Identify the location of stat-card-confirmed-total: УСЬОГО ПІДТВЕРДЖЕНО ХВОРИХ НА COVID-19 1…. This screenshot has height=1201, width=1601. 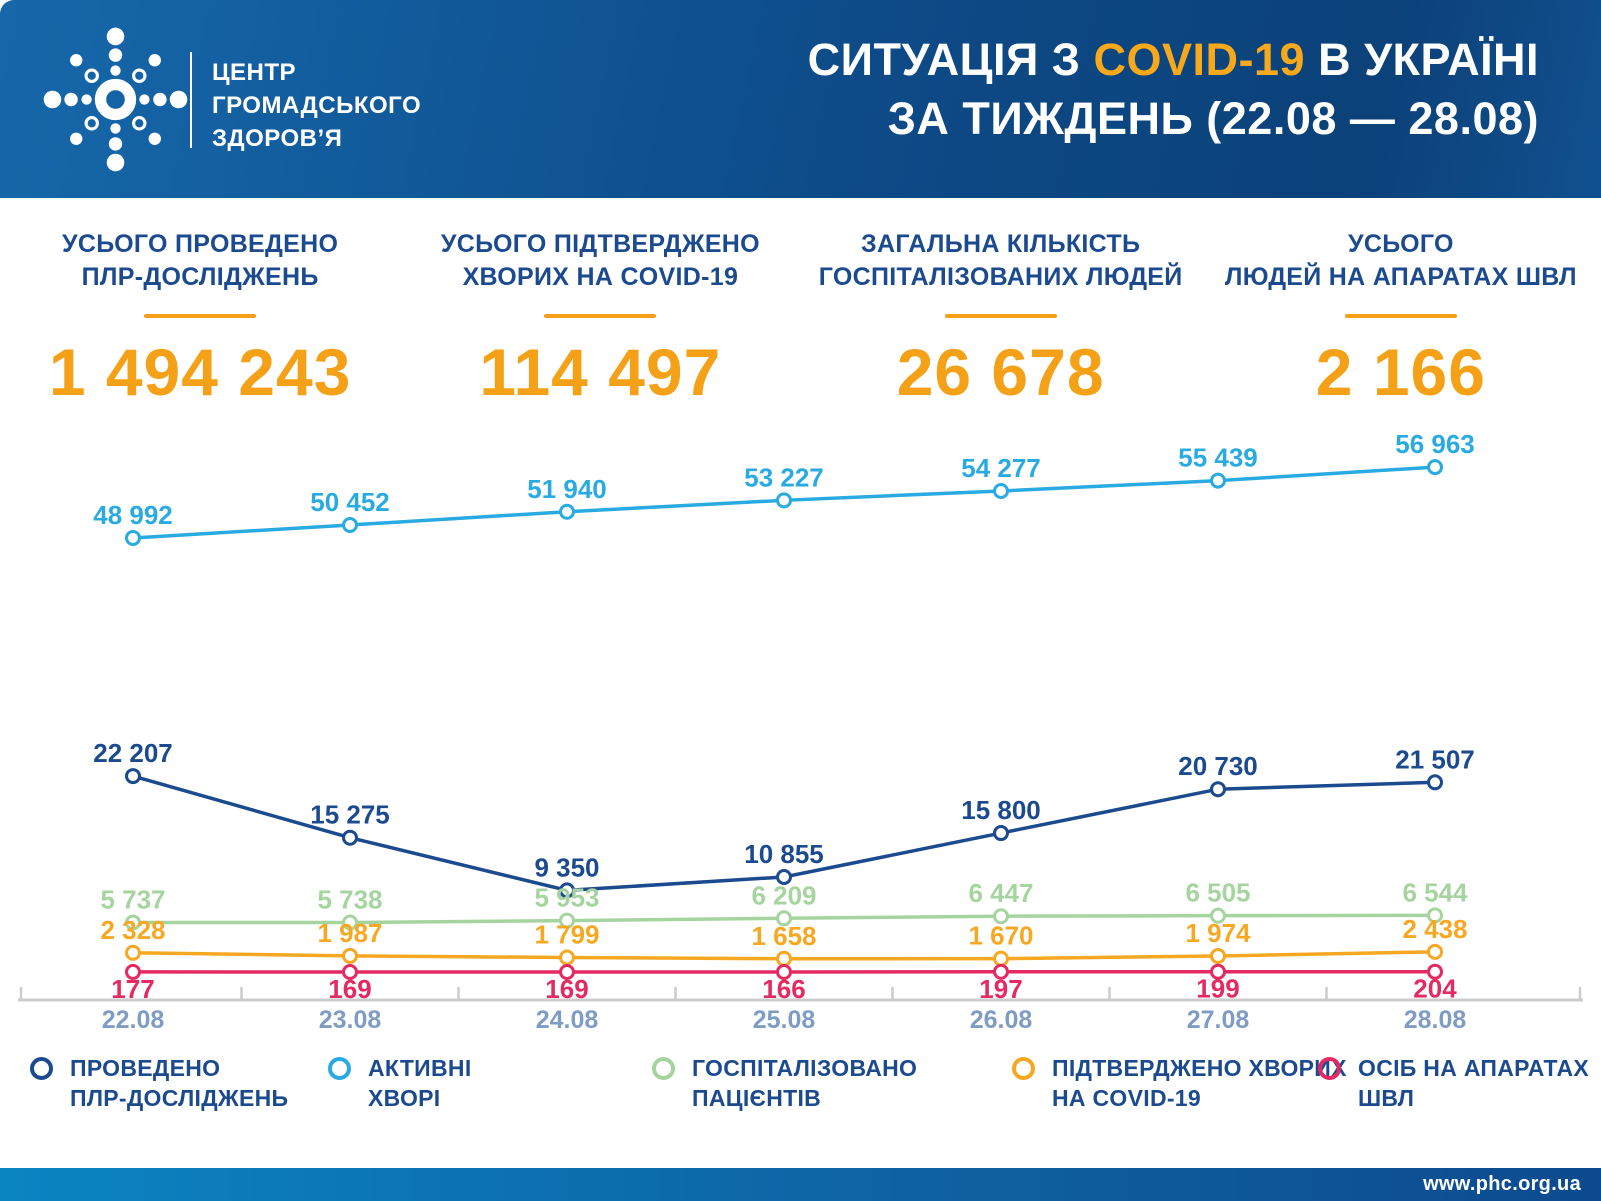
(600, 319).